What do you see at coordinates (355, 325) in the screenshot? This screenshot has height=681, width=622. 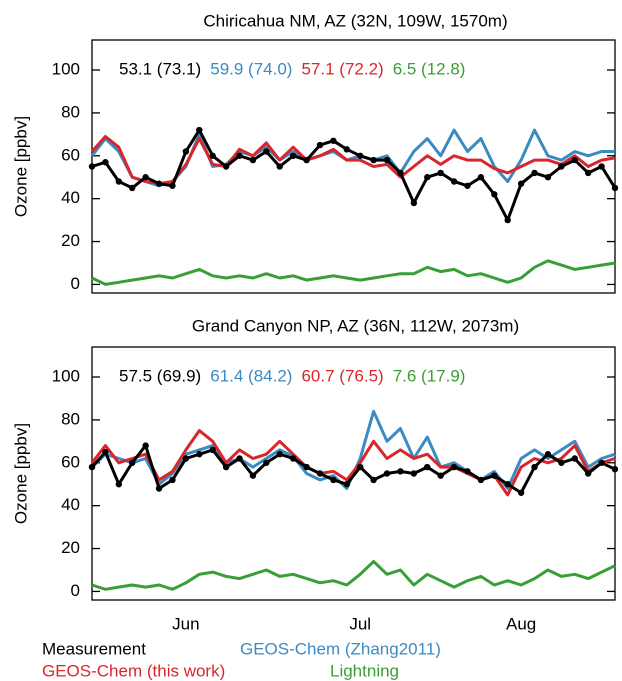 I see `panel-title: Grand Canyon NP, AZ (36N, 112W, 2073m)` at bounding box center [355, 325].